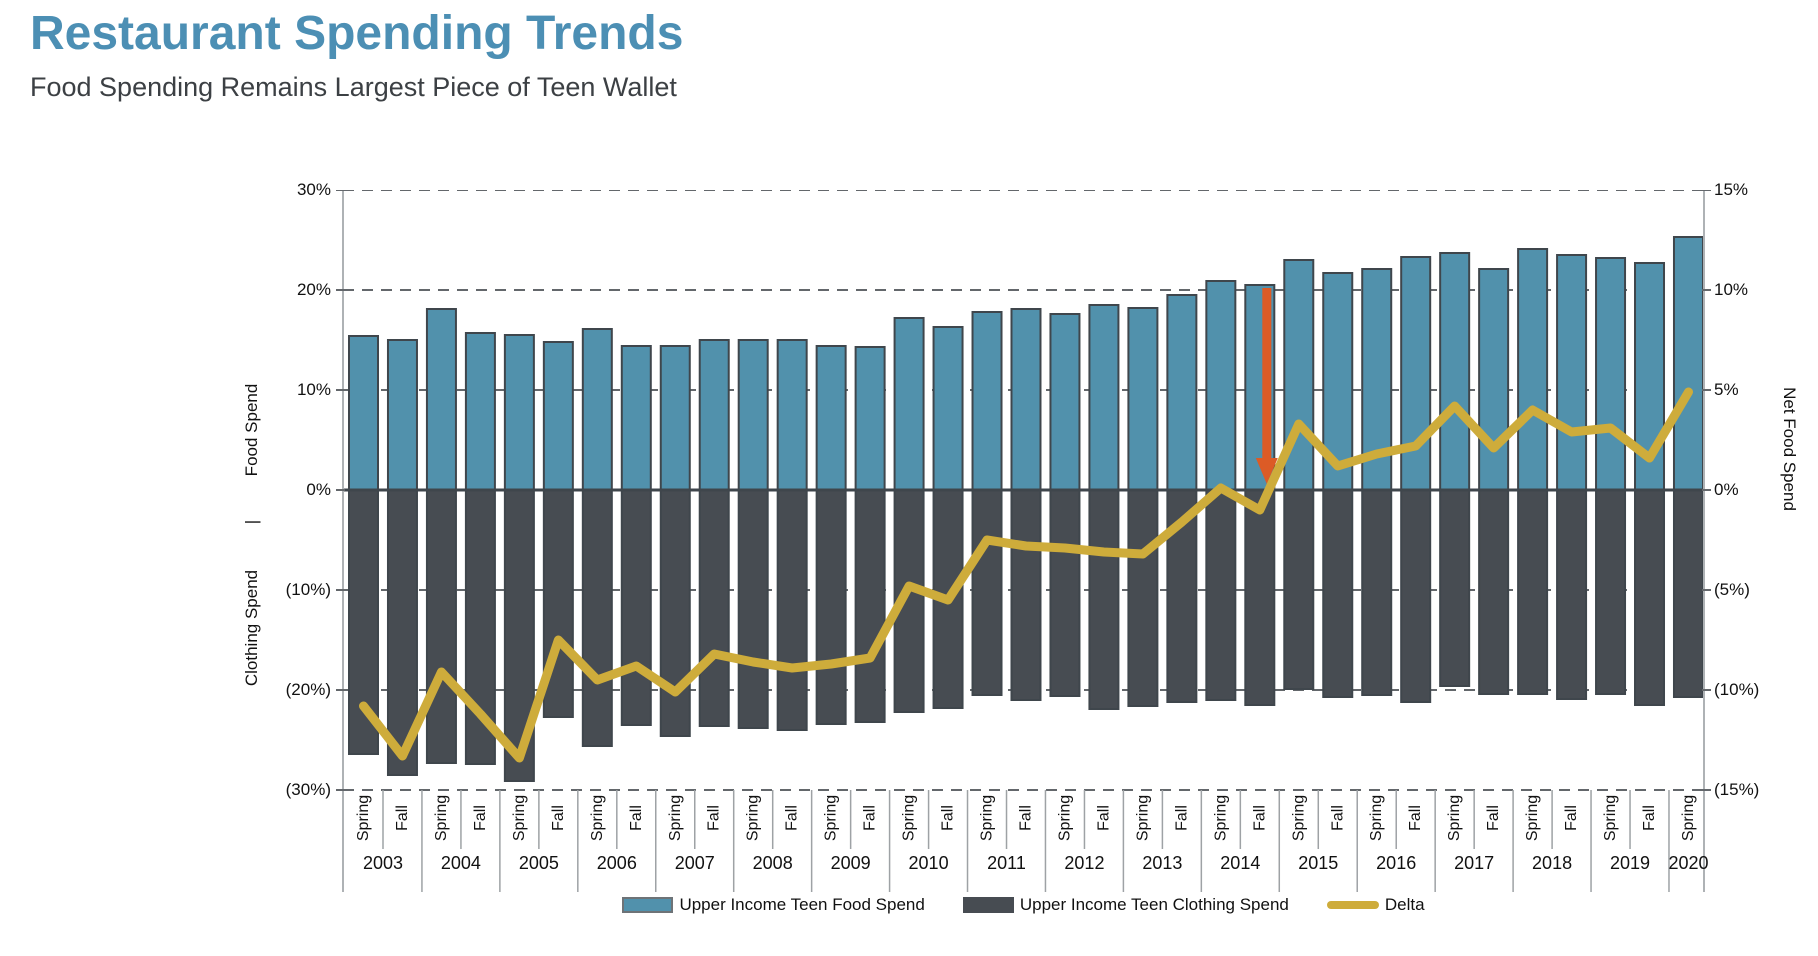 The height and width of the screenshot is (956, 1818). I want to click on year-label: 2007, so click(695, 863).